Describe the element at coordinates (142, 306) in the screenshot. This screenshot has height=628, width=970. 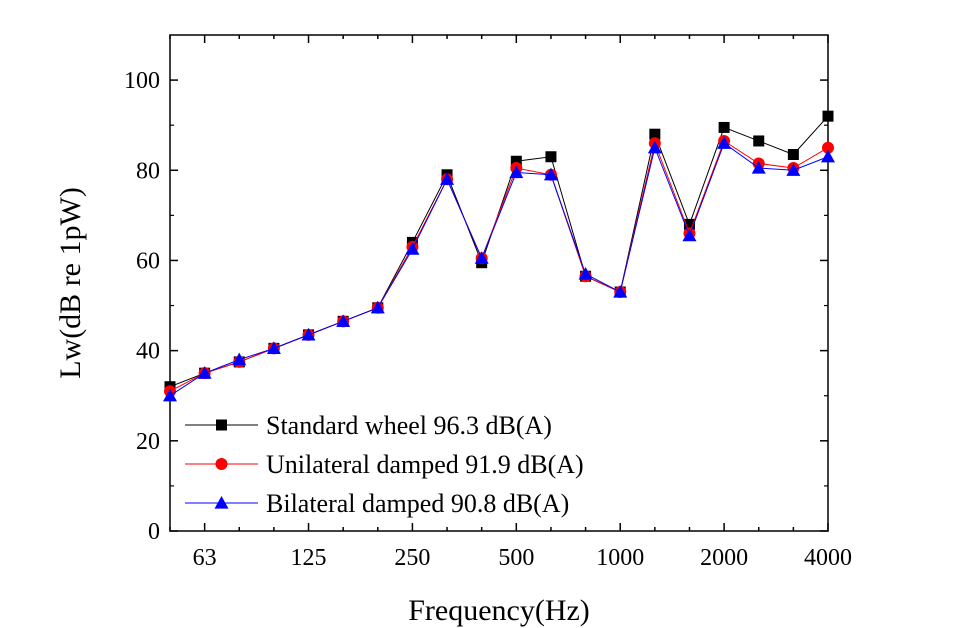
I see `y-tick-labels: 0 20 40 60 80 100` at that location.